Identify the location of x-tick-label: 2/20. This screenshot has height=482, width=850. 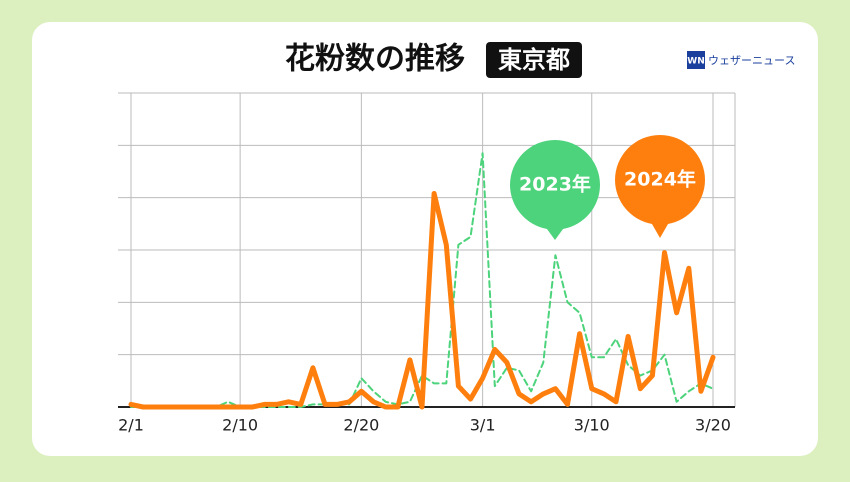
(361, 425).